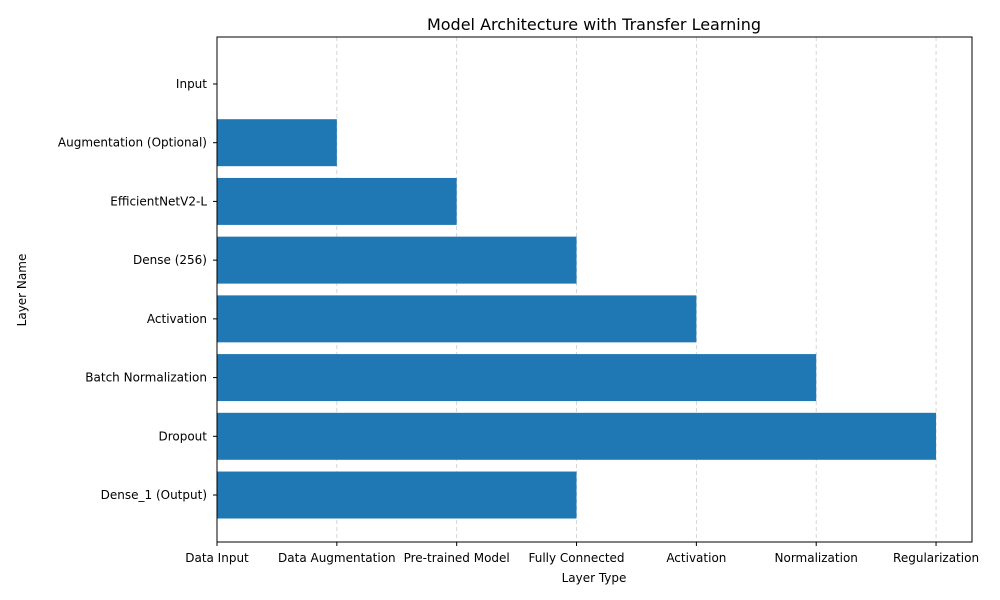 This screenshot has width=1000, height=600. I want to click on y-tick-label: EfficientNetV2-L, so click(158, 201).